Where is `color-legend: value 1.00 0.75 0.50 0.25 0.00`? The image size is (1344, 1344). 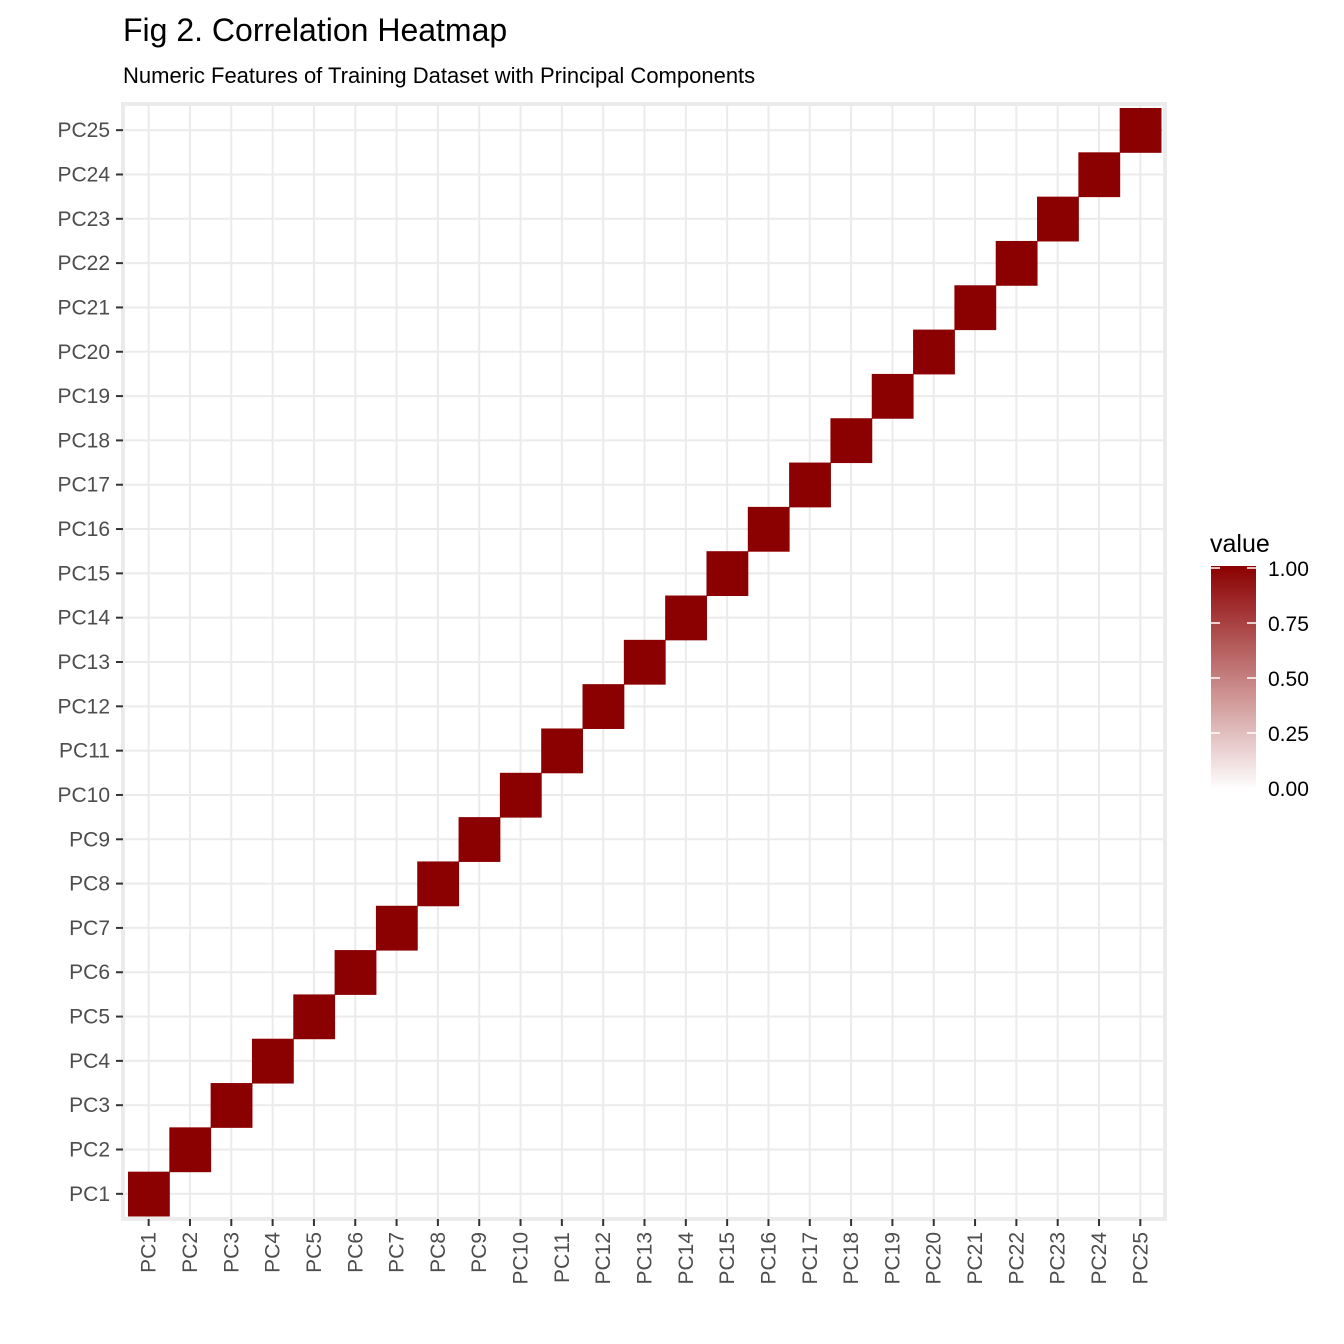
color-legend: value 1.00 0.75 0.50 0.25 0.00 is located at coordinates (1259, 665).